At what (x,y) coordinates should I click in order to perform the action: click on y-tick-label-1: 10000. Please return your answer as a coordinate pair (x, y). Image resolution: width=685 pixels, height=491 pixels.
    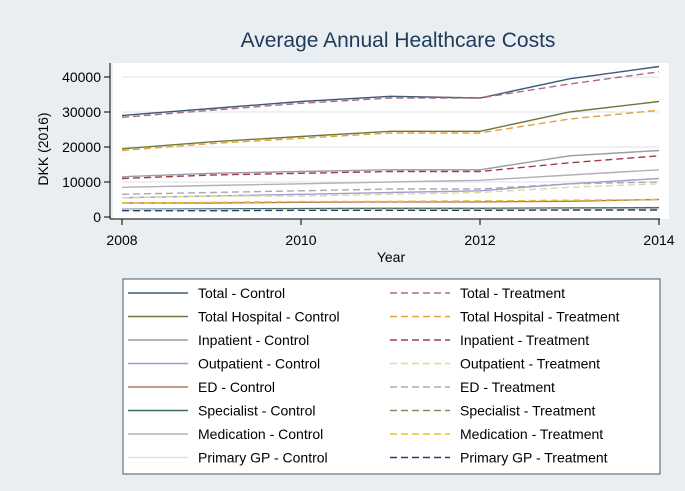
    Looking at the image, I should click on (81, 182).